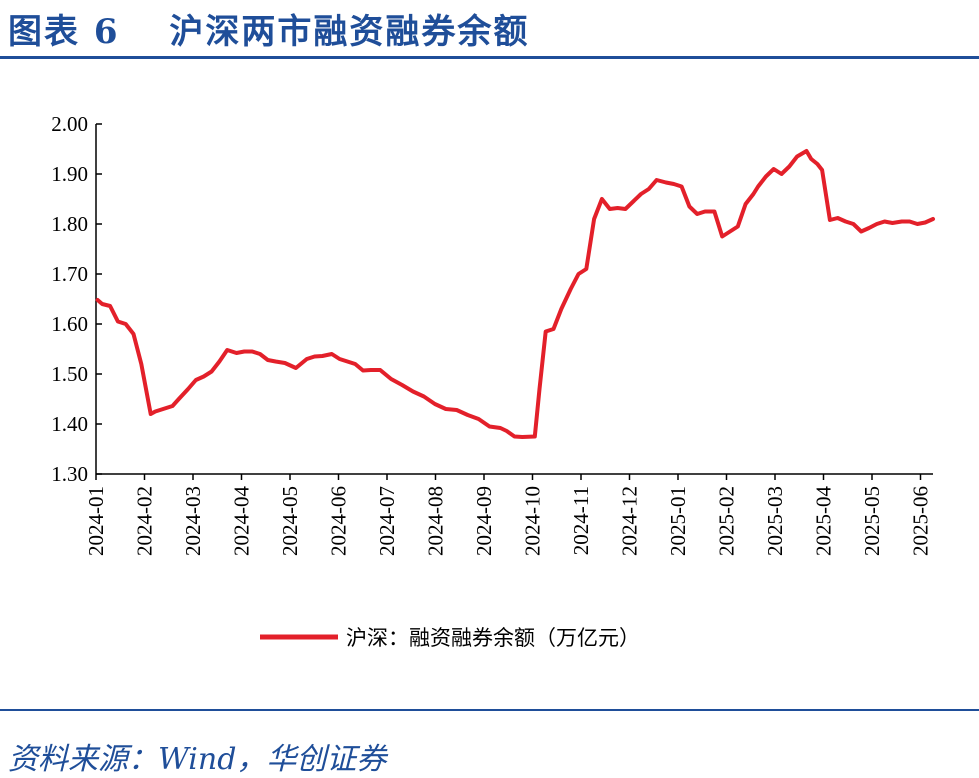 This screenshot has width=979, height=778. What do you see at coordinates (76, 299) in the screenshot?
I see `y-axis: 1.30 1.40 1.50 1.60 1.70 1.80 1.90 2.00` at bounding box center [76, 299].